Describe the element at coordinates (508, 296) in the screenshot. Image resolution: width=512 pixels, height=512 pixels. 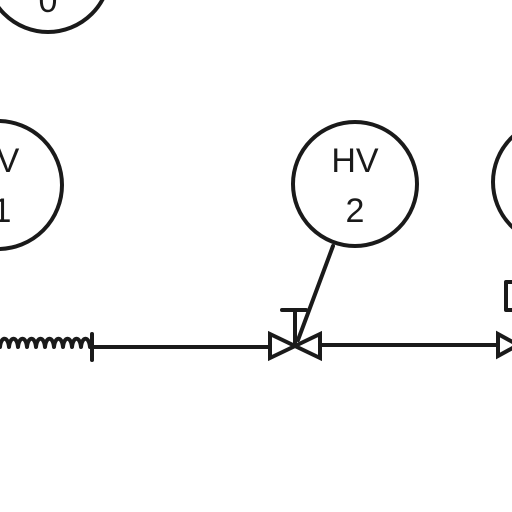
I see `partial-bracket-right` at that location.